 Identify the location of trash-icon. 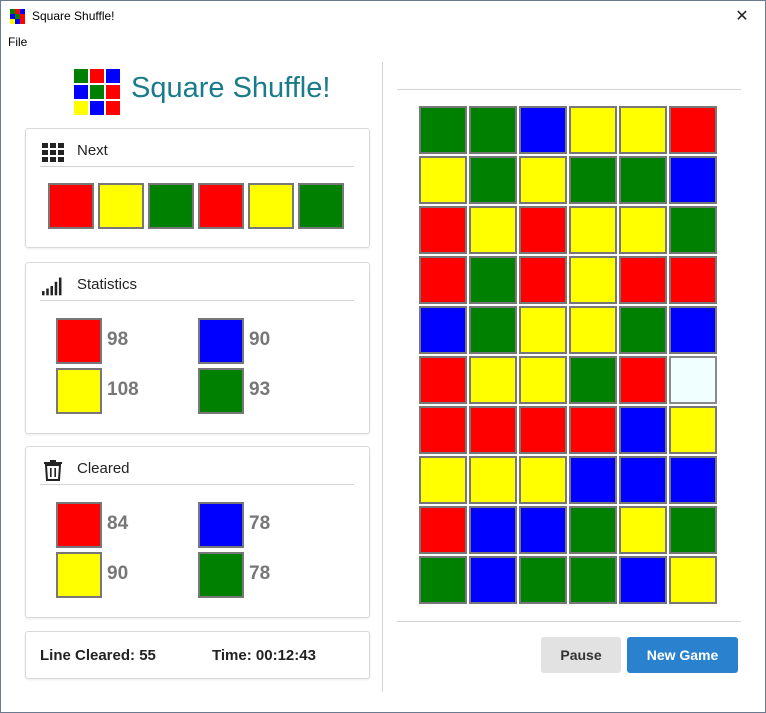
(53, 470).